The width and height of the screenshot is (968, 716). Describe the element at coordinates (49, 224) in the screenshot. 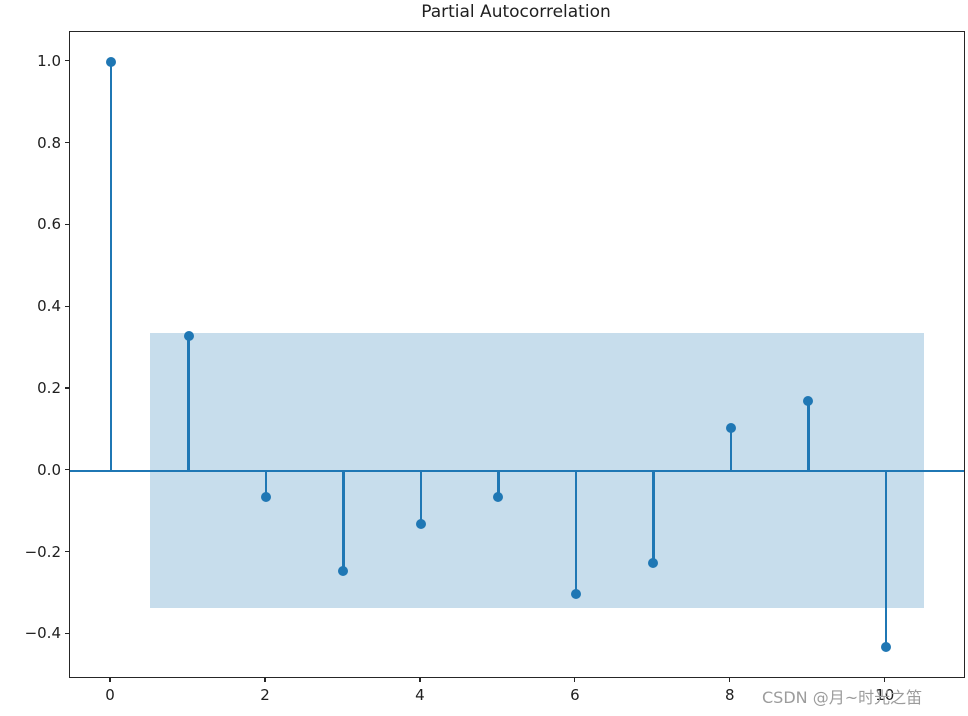

I see `y-tick-label: 0.6` at that location.